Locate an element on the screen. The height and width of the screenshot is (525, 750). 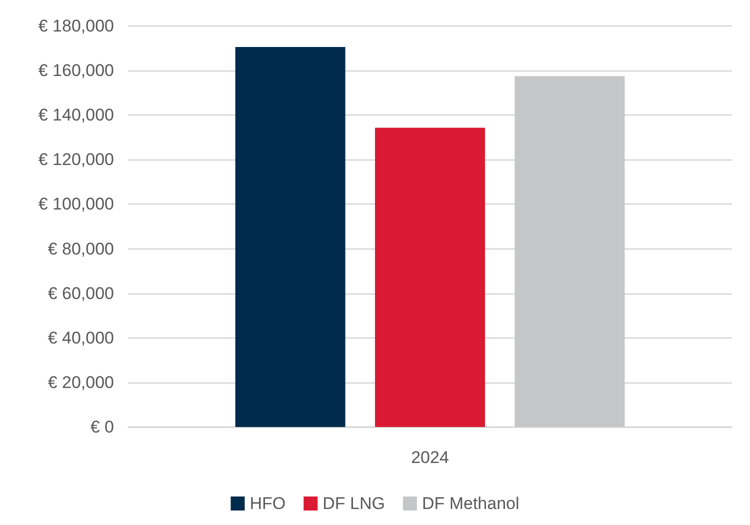
y-tick-label: € 40,000 is located at coordinates (81, 338).